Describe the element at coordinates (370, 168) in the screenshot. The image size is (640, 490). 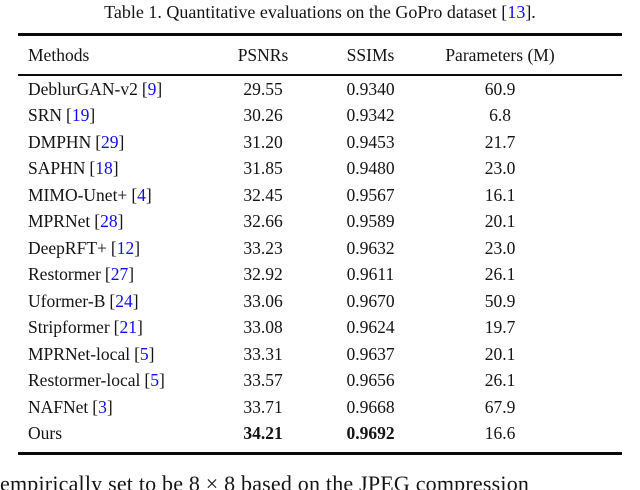
I see `ssim-cell: 0.9480` at that location.